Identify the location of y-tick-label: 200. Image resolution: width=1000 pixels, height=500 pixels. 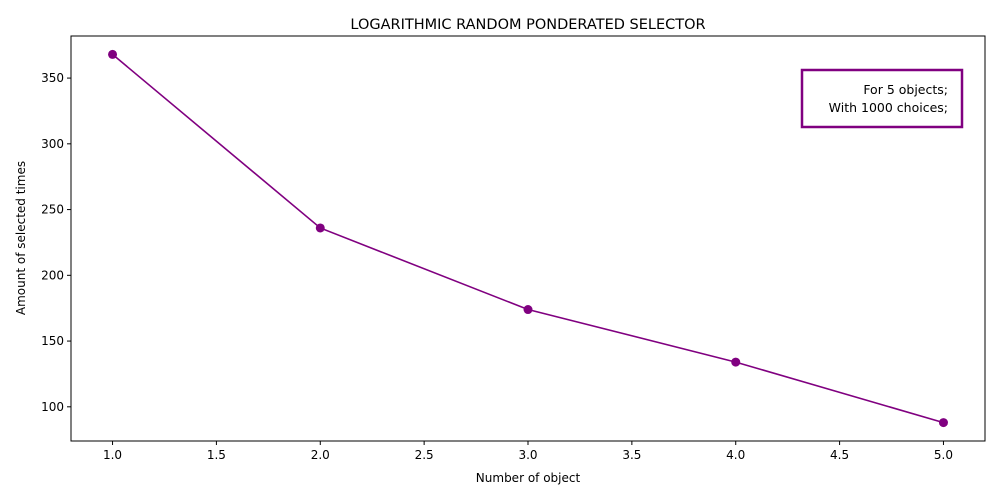
(52, 275).